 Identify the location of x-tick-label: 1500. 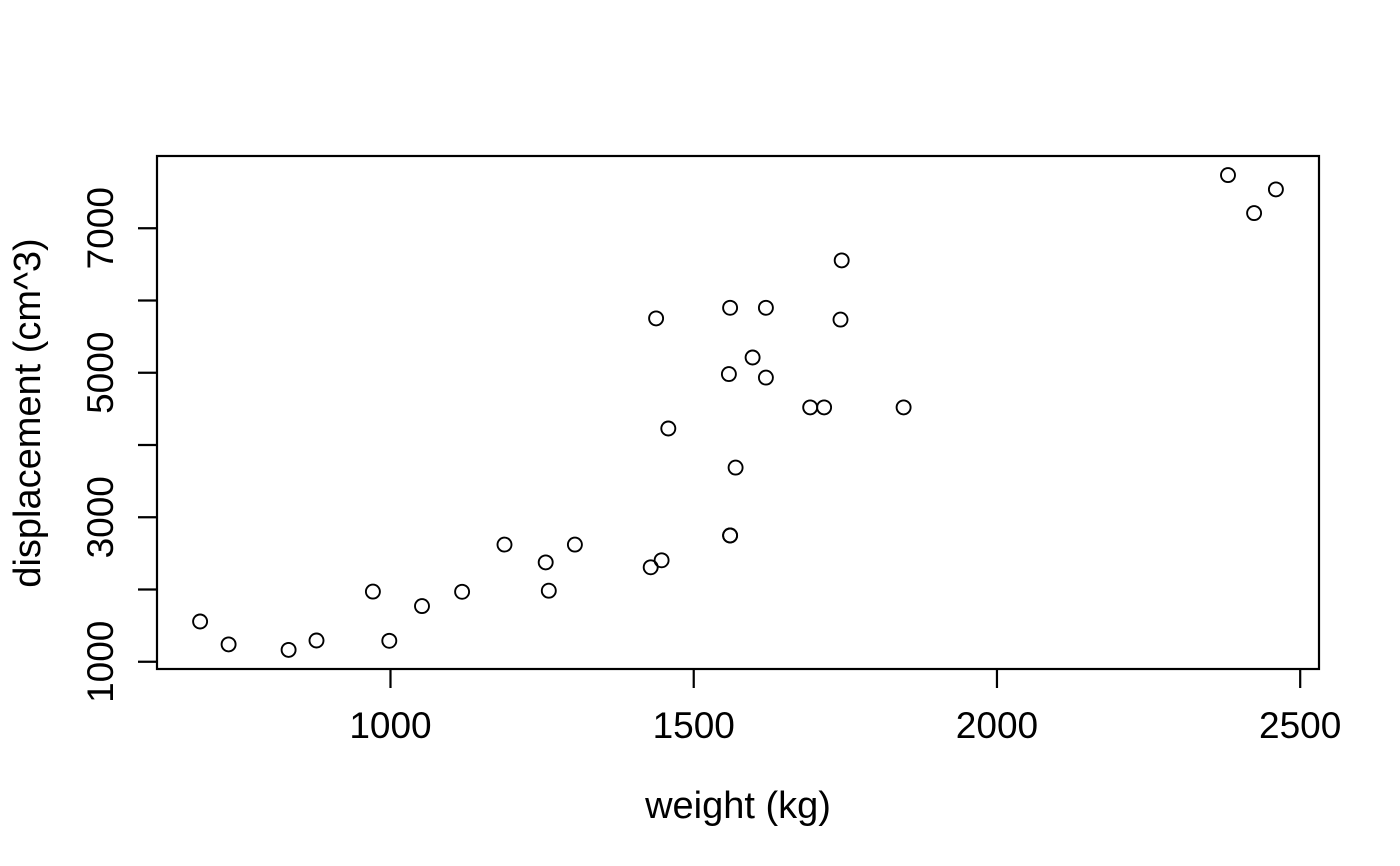
(694, 725).